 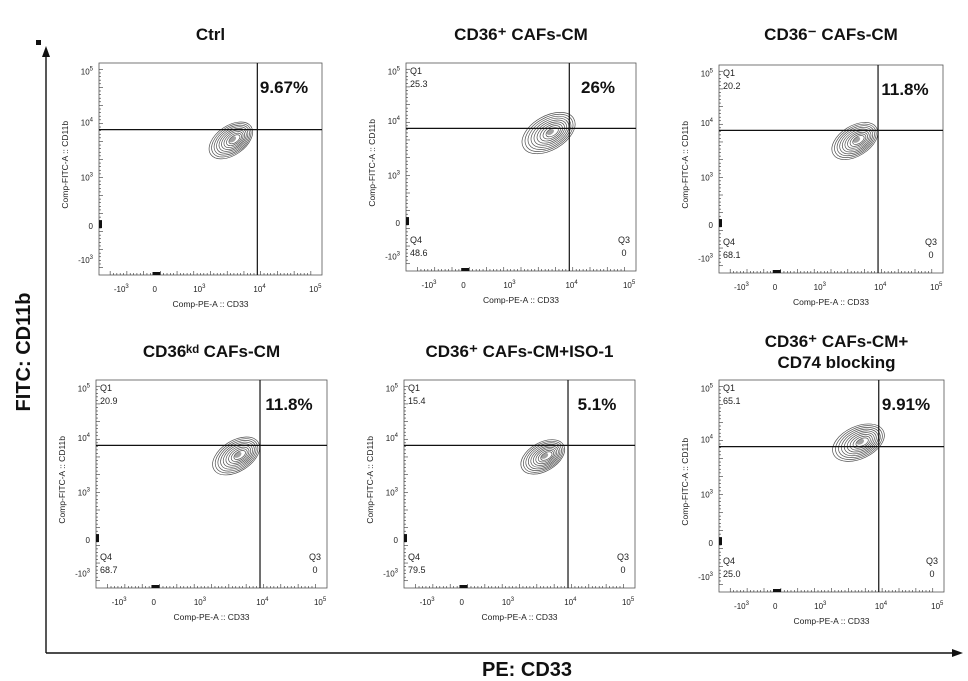 I want to click on q3-label: Q3, so click(x=932, y=561).